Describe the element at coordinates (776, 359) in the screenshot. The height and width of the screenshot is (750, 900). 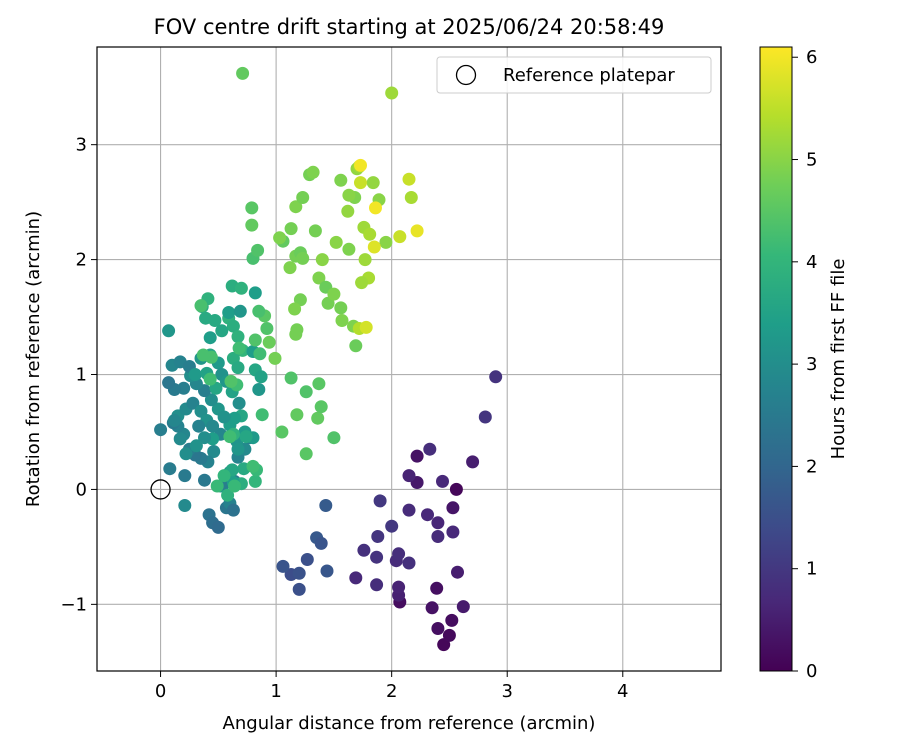
I see `colorbar-gradient` at that location.